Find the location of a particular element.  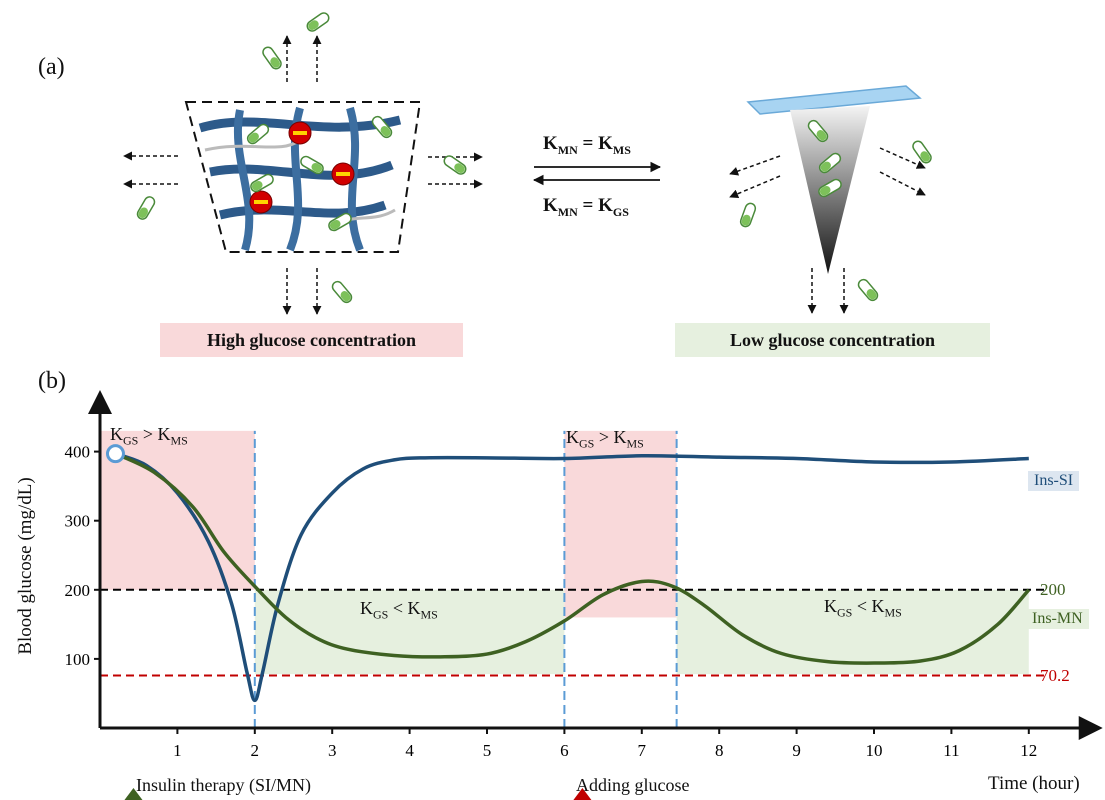

x-axis-label: Time (hour) is located at coordinates (1034, 783).